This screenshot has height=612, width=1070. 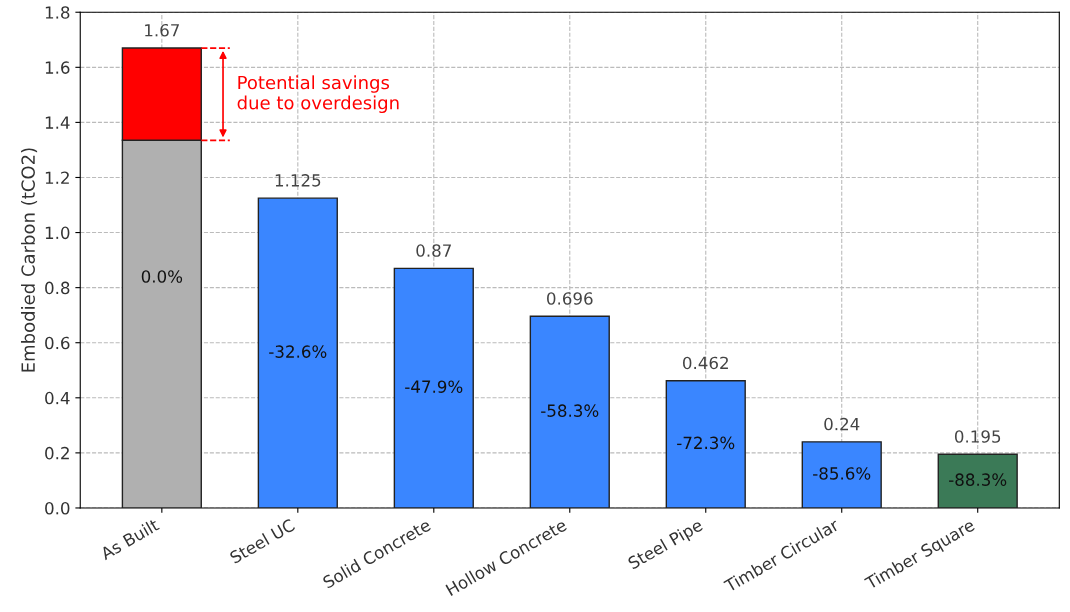 I want to click on annotation: -88.3%, so click(x=978, y=479).